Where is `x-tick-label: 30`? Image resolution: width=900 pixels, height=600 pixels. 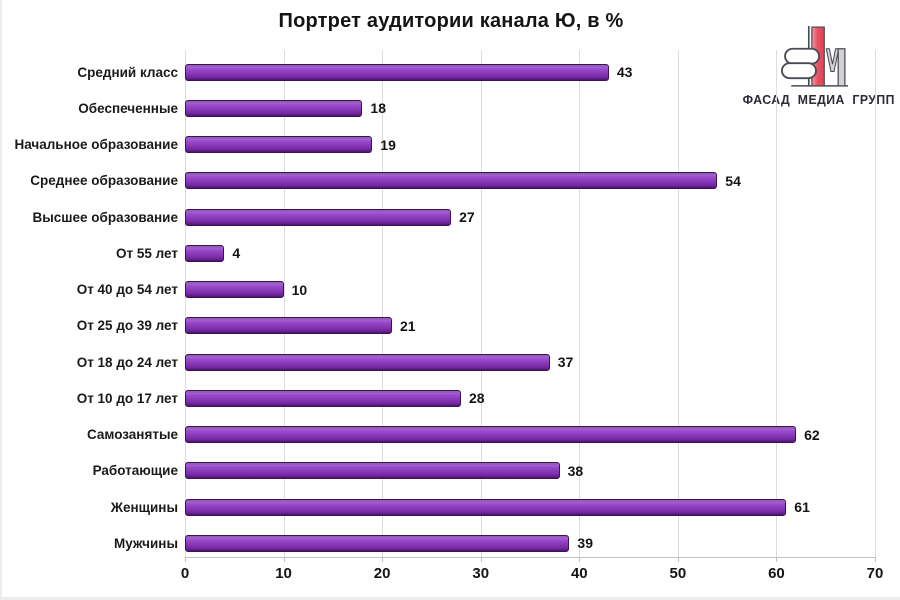
x-tick-label: 30 is located at coordinates (481, 573).